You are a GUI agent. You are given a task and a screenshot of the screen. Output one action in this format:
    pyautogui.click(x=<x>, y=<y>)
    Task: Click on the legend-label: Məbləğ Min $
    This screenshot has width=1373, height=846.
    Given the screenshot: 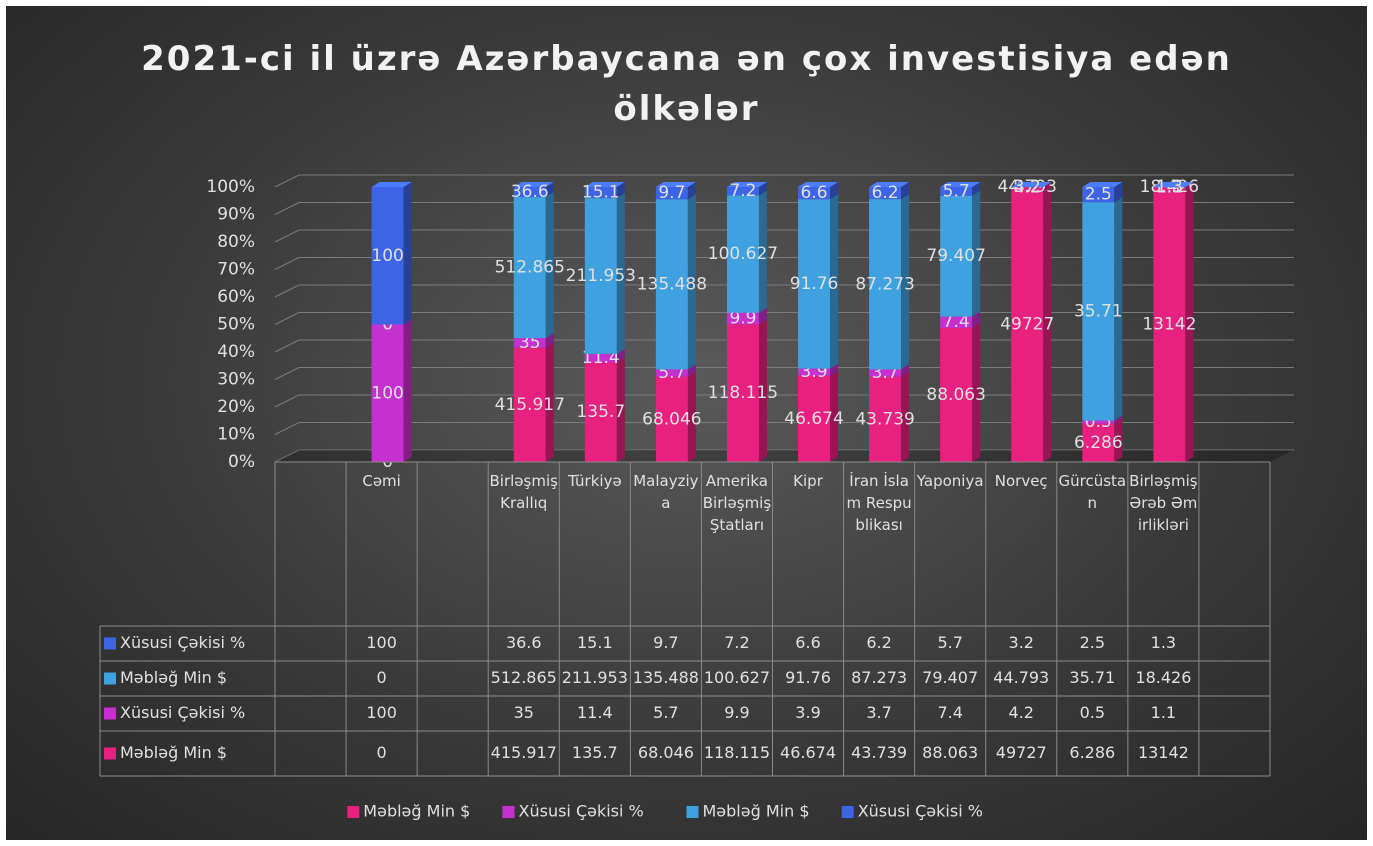 What is the action you would take?
    pyautogui.click(x=416, y=811)
    